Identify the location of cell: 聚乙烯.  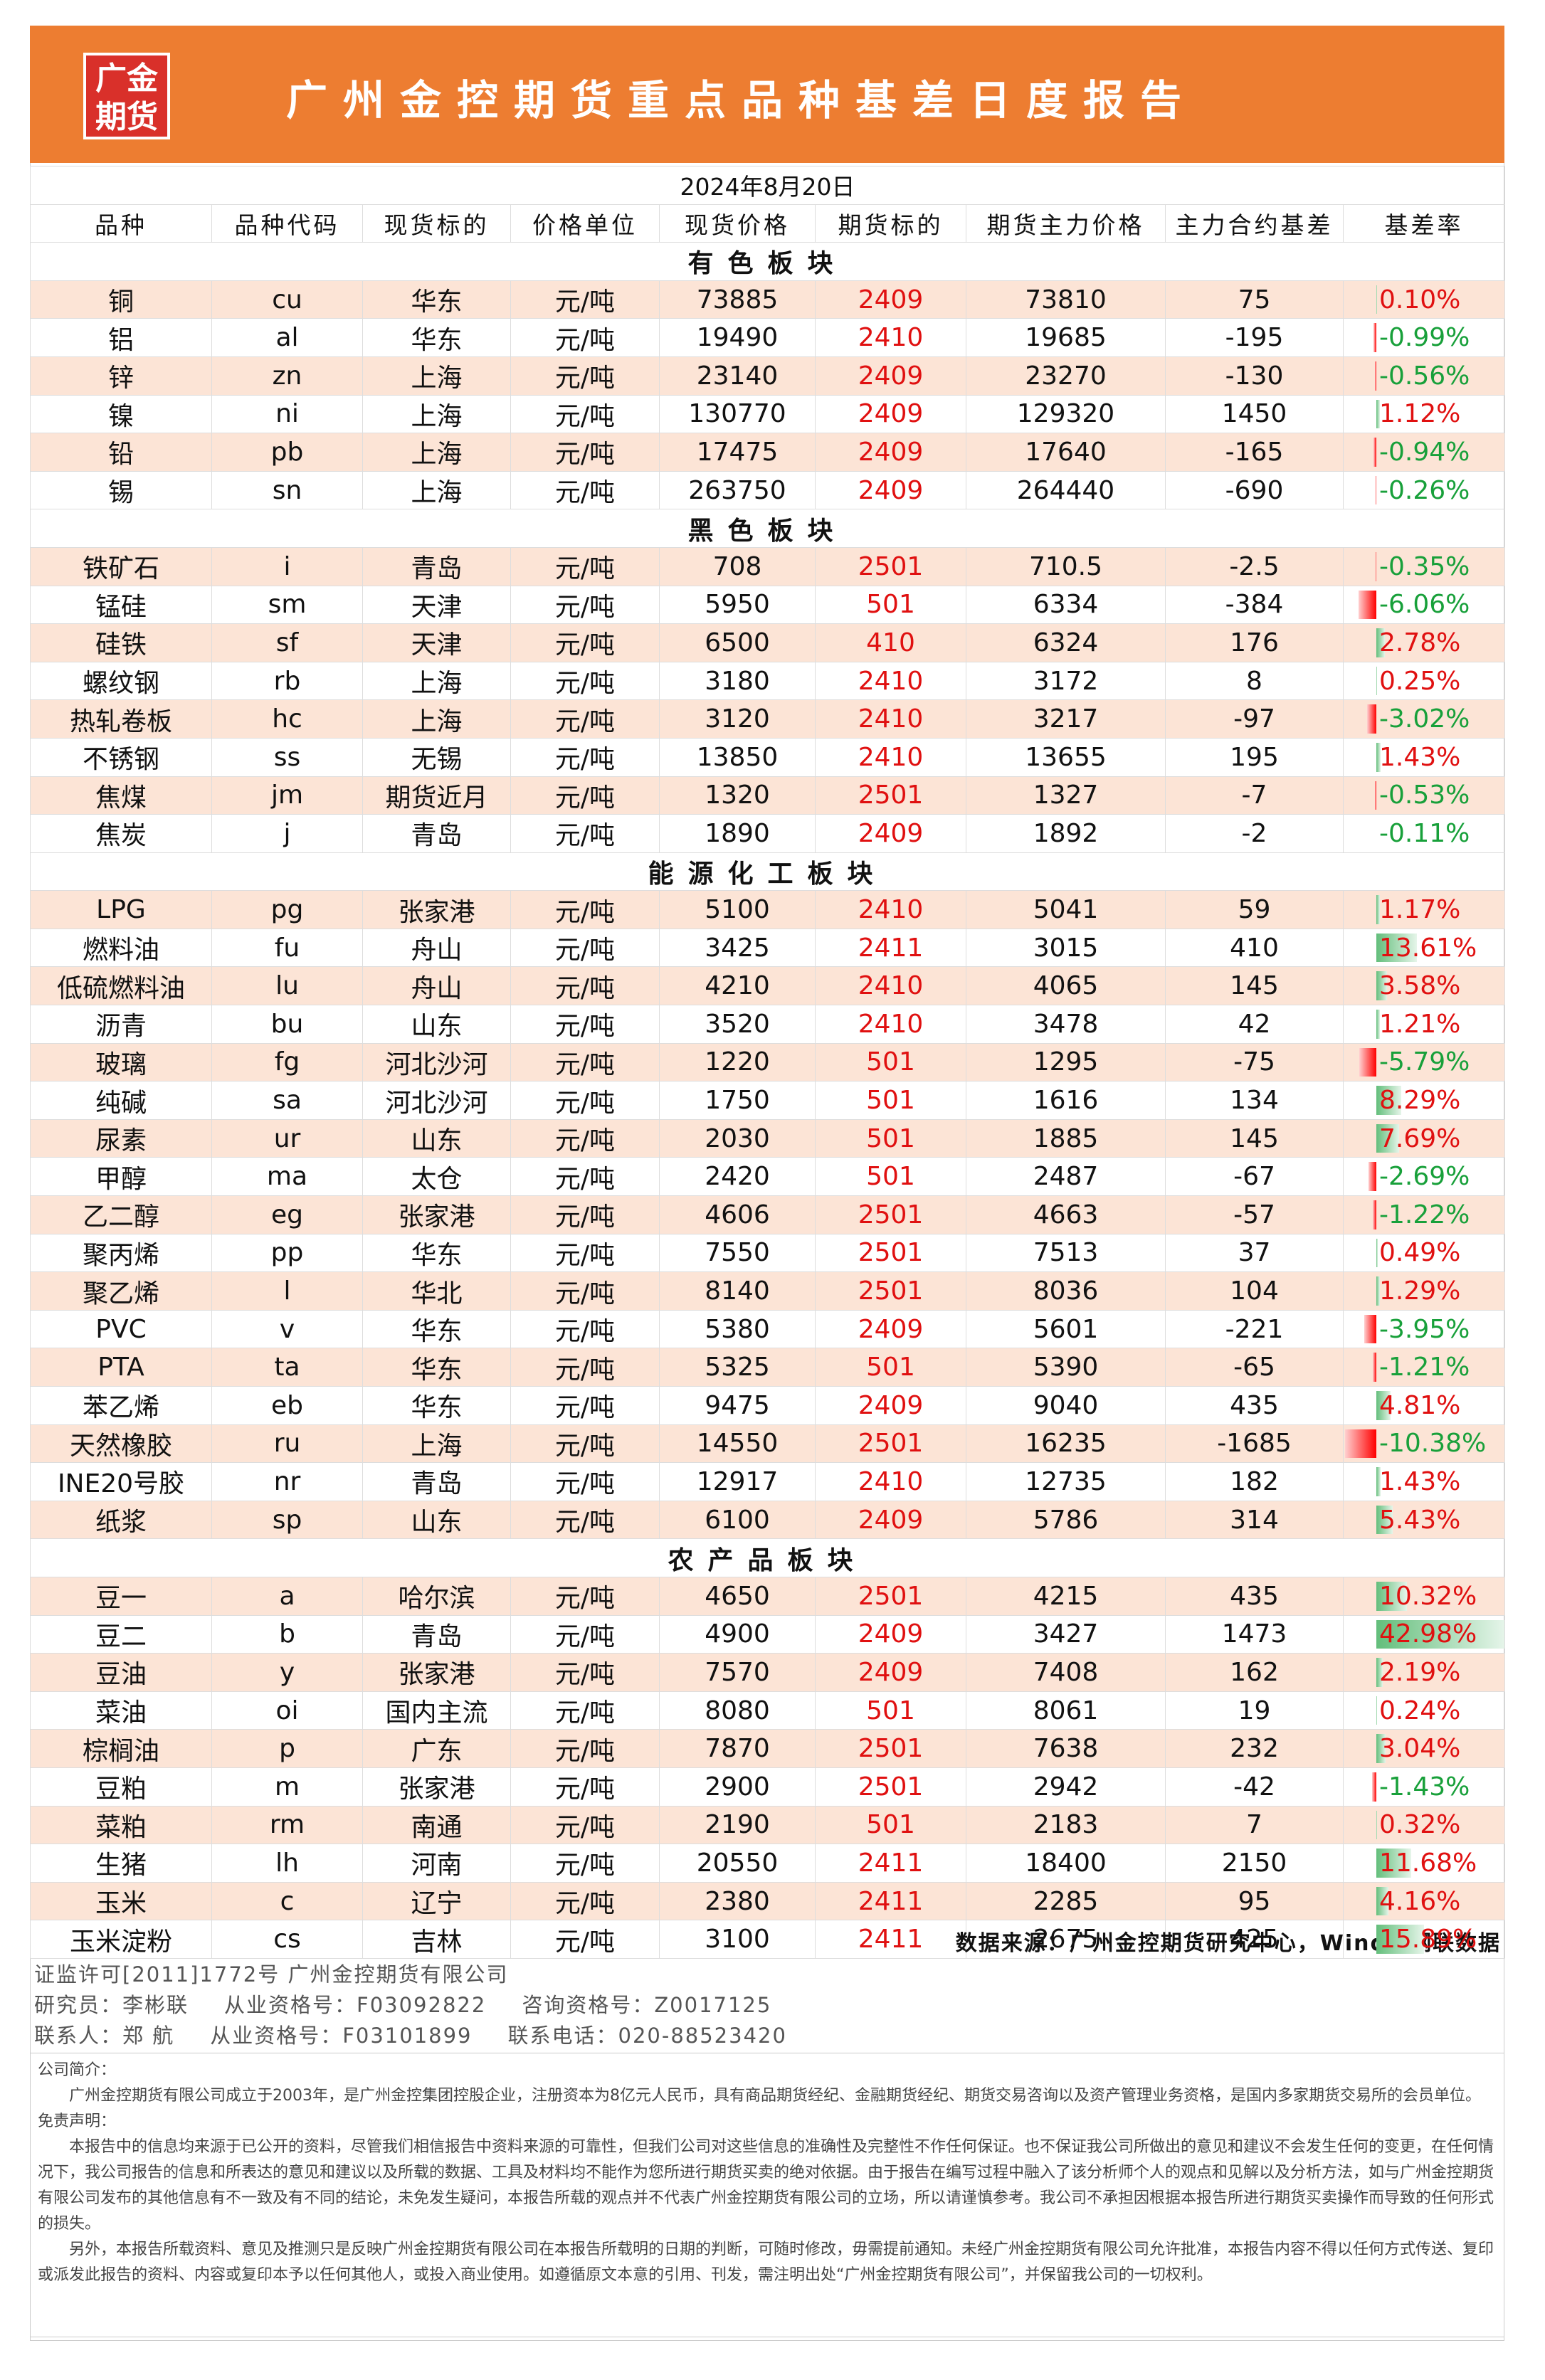
(121, 1291).